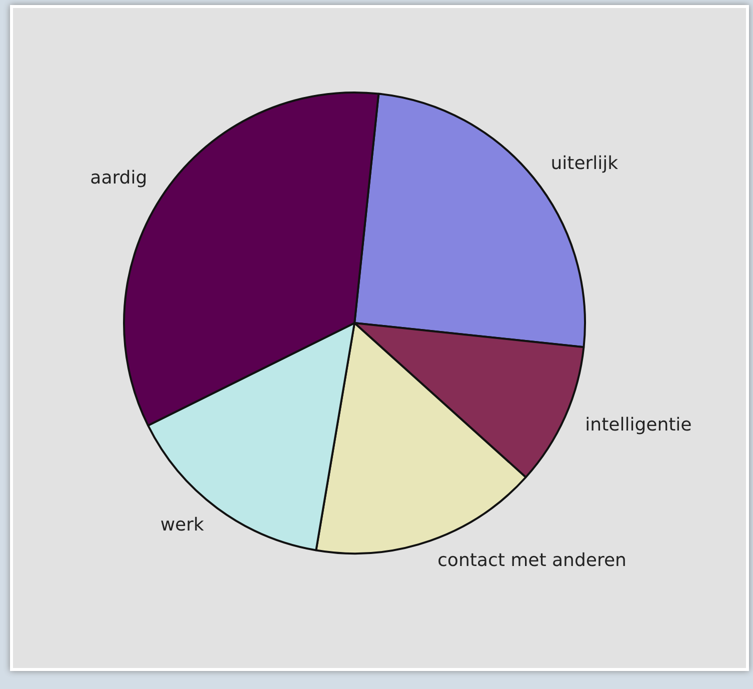 Image resolution: width=753 pixels, height=689 pixels. What do you see at coordinates (119, 178) in the screenshot?
I see `slice-label: aardig` at bounding box center [119, 178].